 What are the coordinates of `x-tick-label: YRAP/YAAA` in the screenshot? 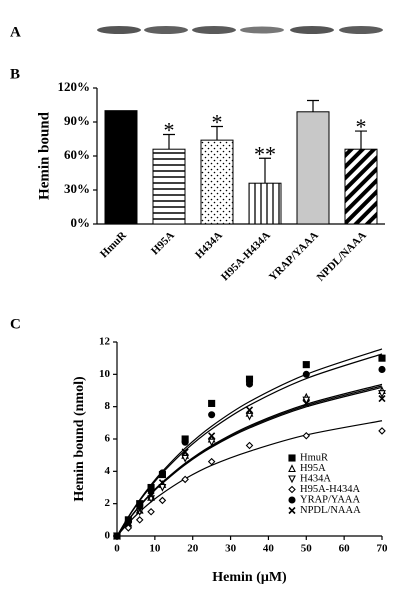 It's located at (294, 256).